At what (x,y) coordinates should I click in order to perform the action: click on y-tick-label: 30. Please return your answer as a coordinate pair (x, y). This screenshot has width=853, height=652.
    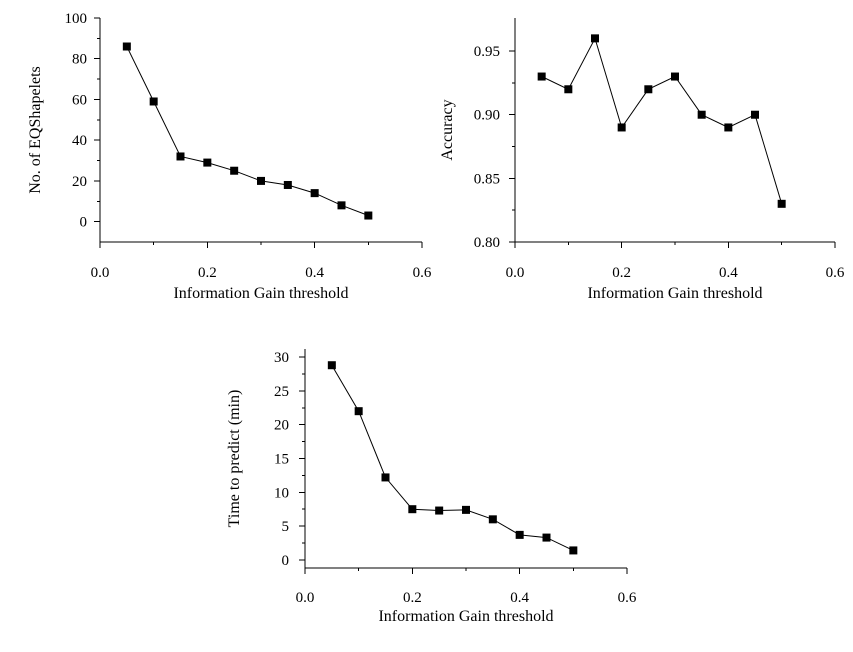
    Looking at the image, I should click on (281, 358).